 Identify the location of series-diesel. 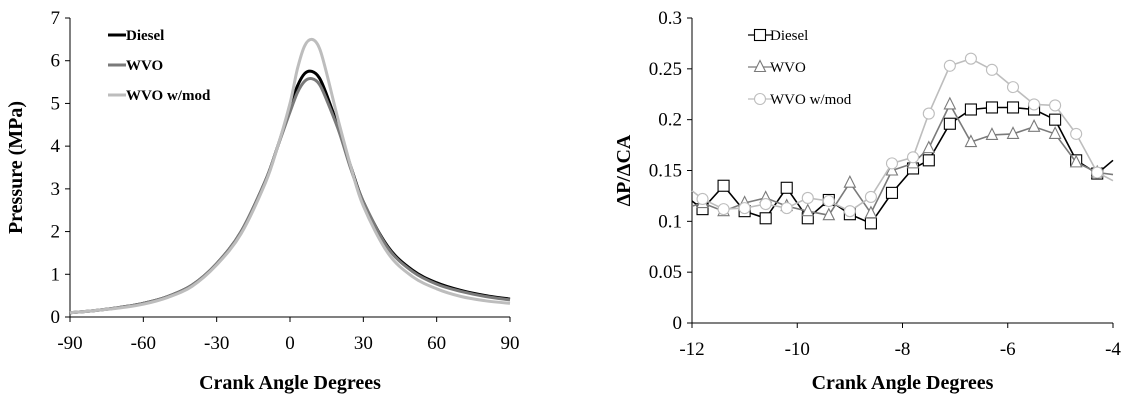
(902, 165).